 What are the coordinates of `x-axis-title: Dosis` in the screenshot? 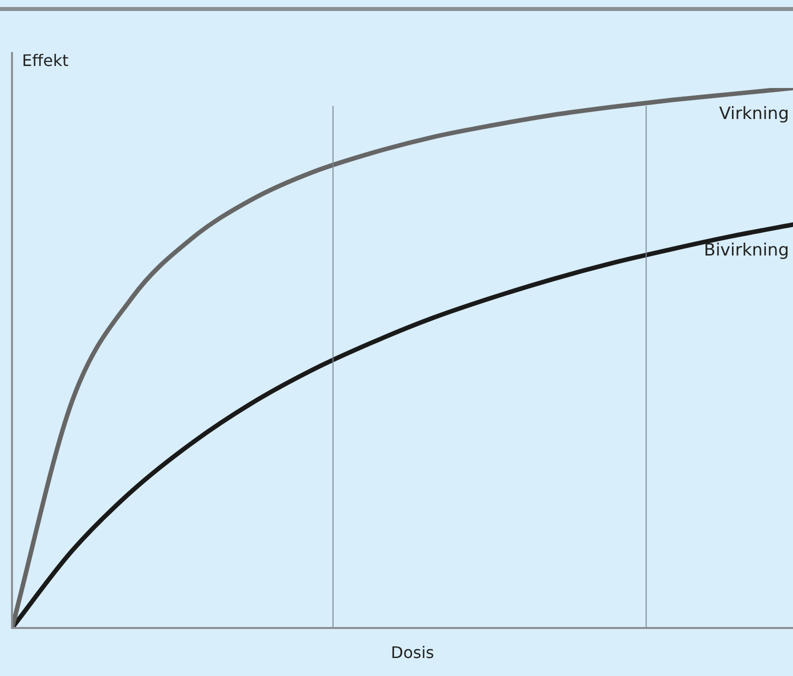 It's located at (412, 652).